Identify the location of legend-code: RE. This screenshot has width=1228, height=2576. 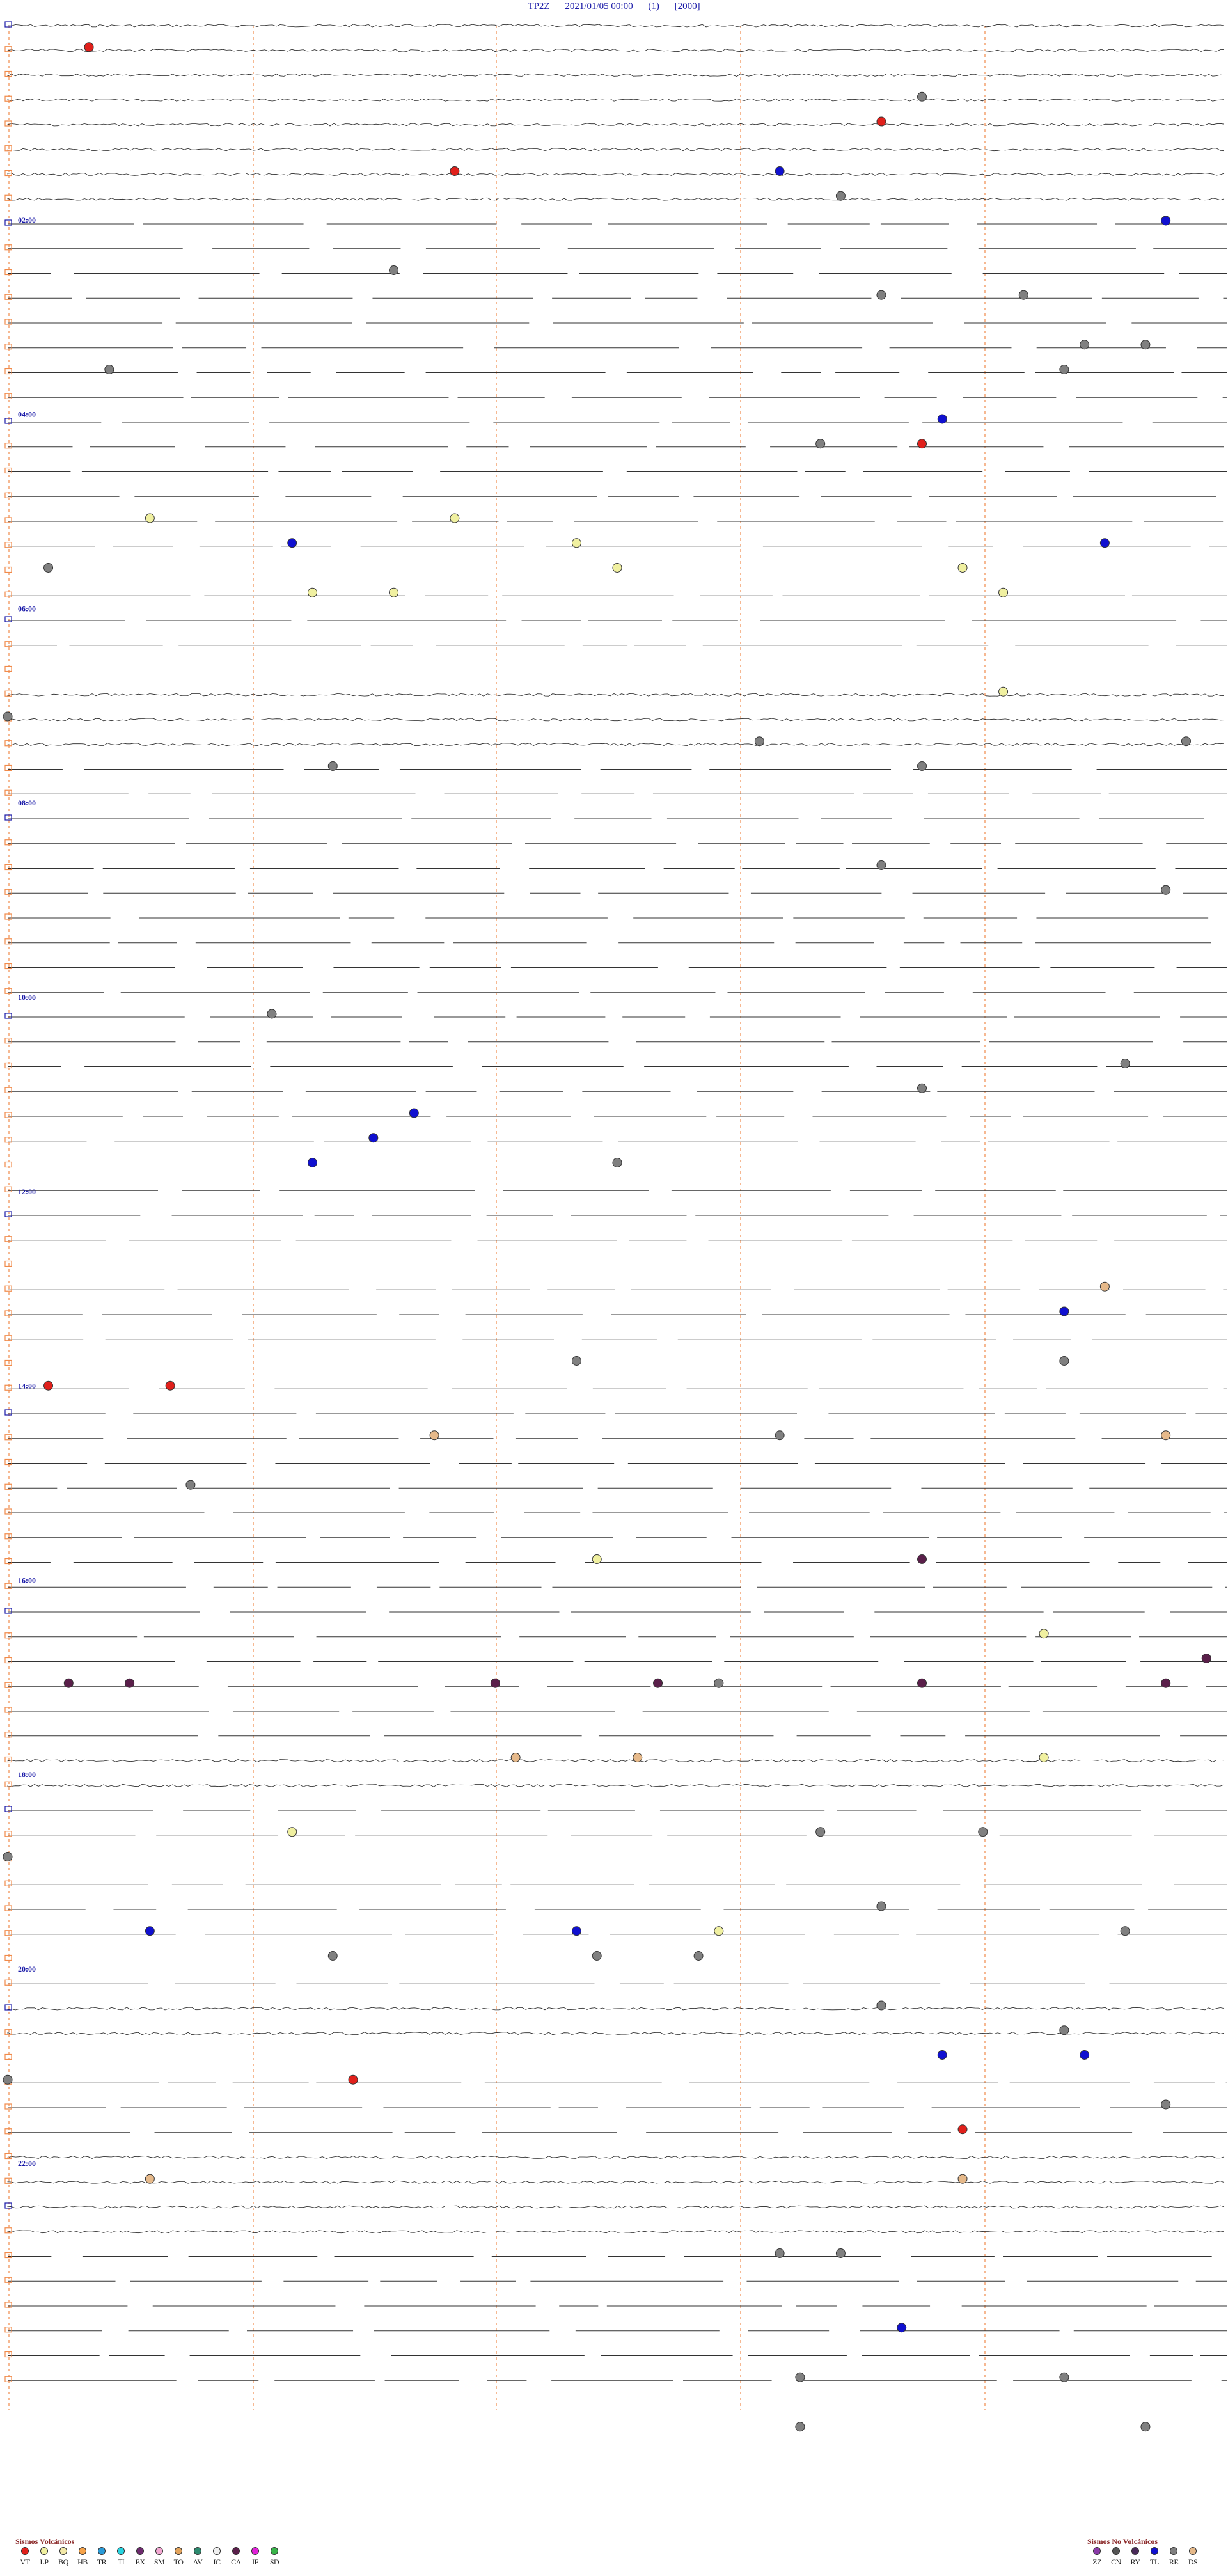
(1174, 2561).